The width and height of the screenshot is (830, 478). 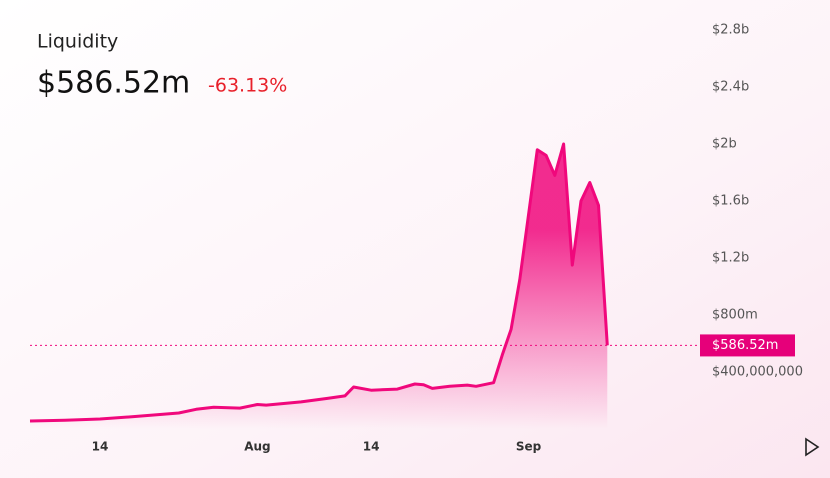 What do you see at coordinates (735, 315) in the screenshot?
I see `y-tick-label: $800m` at bounding box center [735, 315].